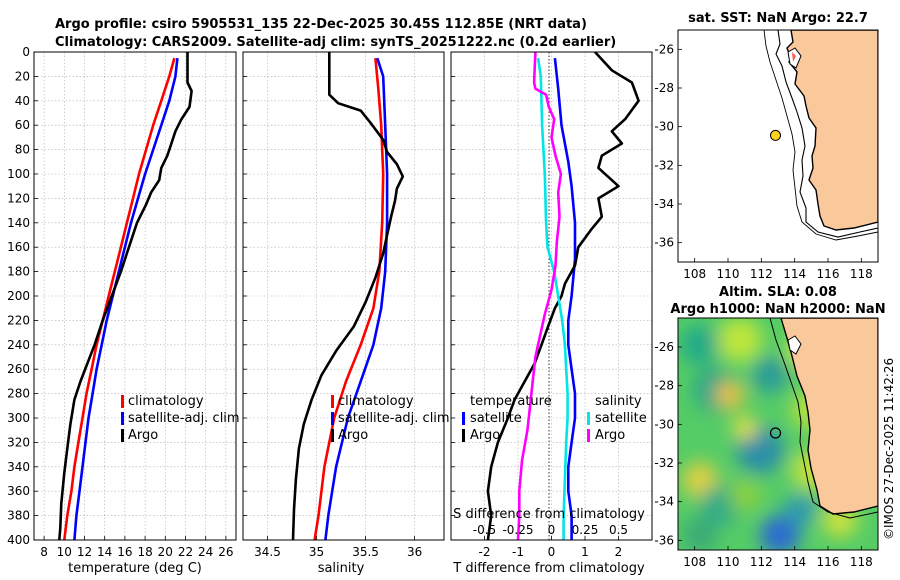  What do you see at coordinates (18, 491) in the screenshot?
I see `y-tick-label: 360` at bounding box center [18, 491].